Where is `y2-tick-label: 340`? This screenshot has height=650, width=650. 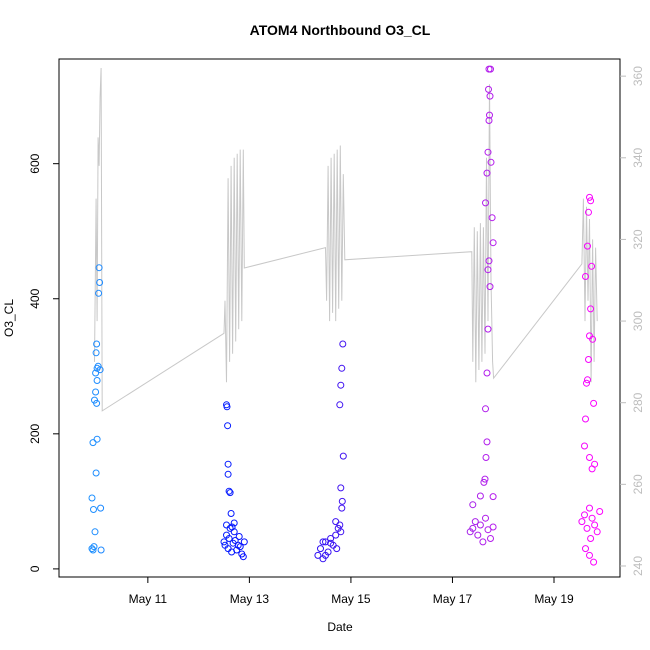 y2-tick-label: 340 is located at coordinates (638, 157).